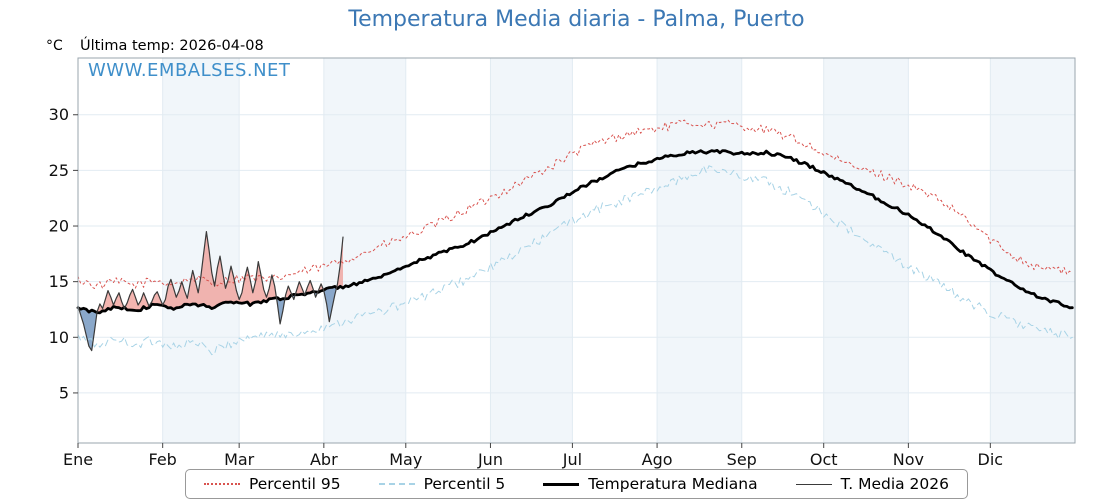 This screenshot has height=500, width=1120. I want to click on legend-label-percentil-95: Percentil 95, so click(294, 484).